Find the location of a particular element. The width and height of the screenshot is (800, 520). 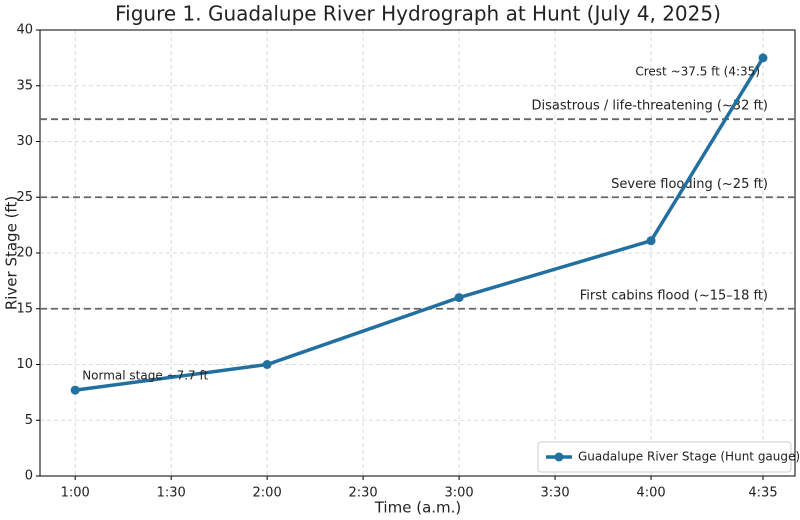

threshold-label: First cabins flood (~15–18 ft) is located at coordinates (674, 295).